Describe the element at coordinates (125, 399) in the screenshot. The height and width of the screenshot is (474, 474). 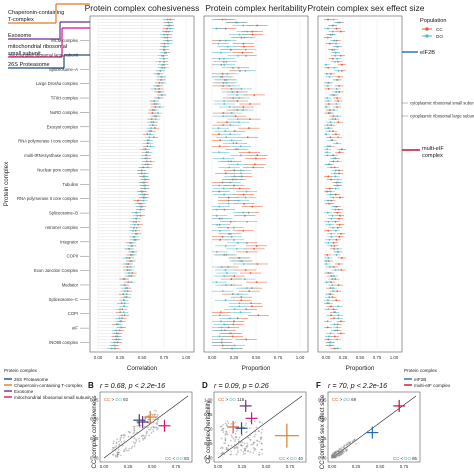
I see `corner-count-part: 92` at that location.